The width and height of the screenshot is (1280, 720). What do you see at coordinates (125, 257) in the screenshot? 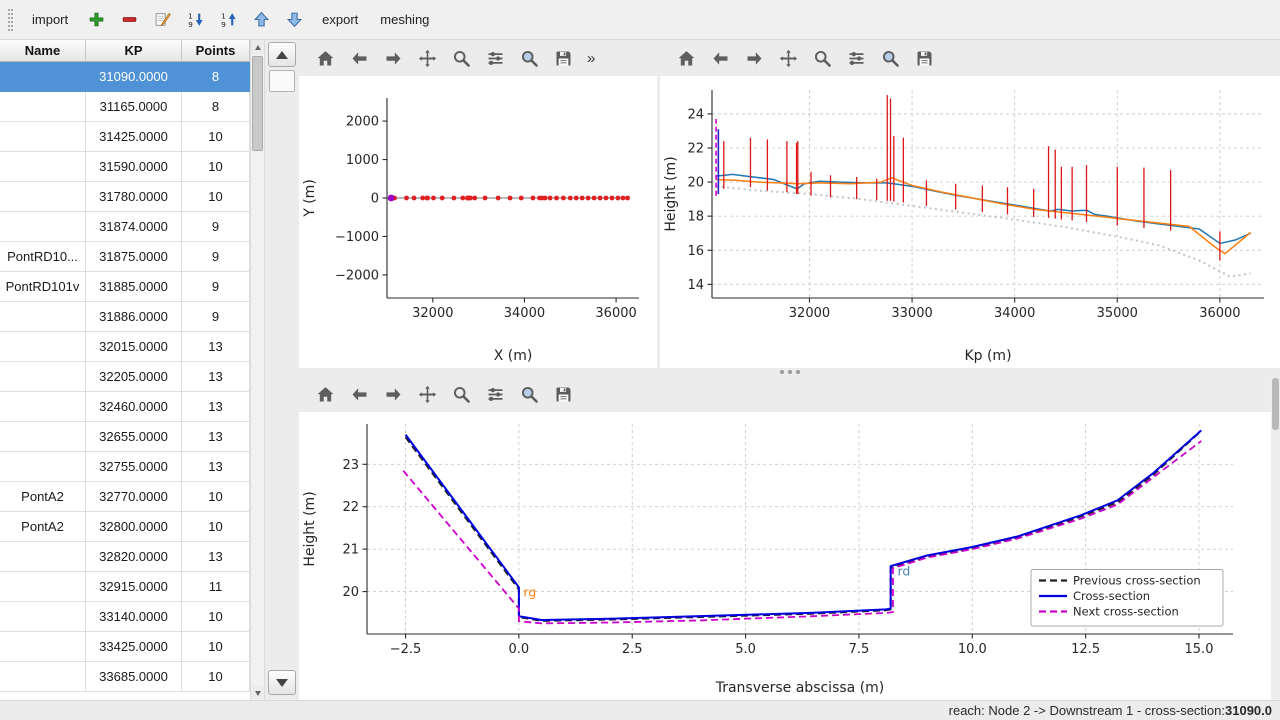
I see `table-row: PontRD10... 31875.0000 9` at bounding box center [125, 257].